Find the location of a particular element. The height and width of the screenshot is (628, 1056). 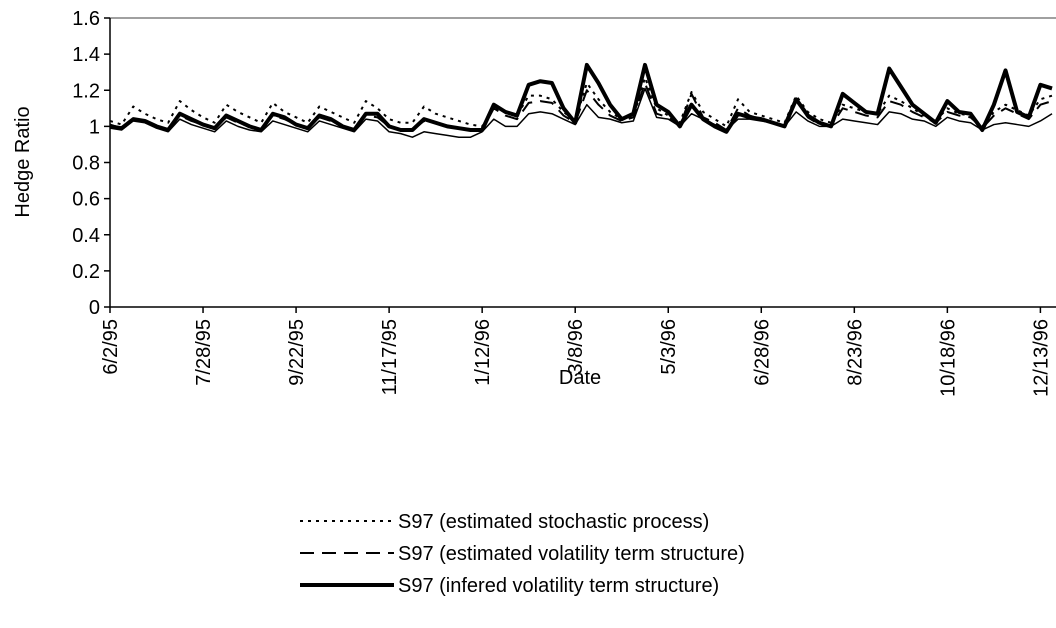

x-tick-label: 12/13/96 is located at coordinates (1041, 358).